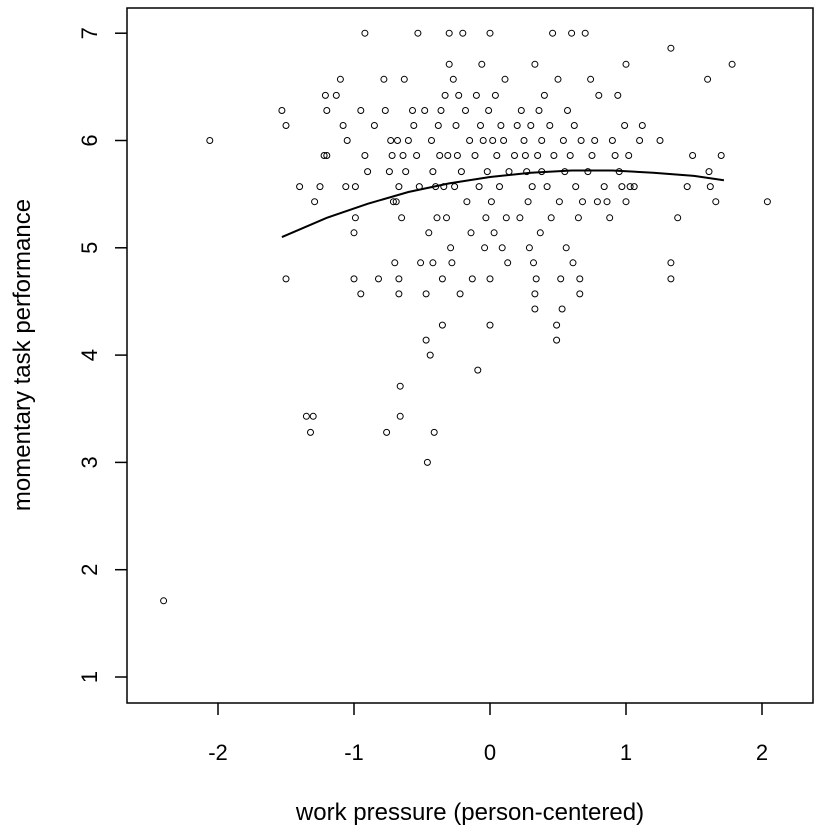 The height and width of the screenshot is (834, 820). What do you see at coordinates (762, 752) in the screenshot?
I see `x-tick-label: 2` at bounding box center [762, 752].